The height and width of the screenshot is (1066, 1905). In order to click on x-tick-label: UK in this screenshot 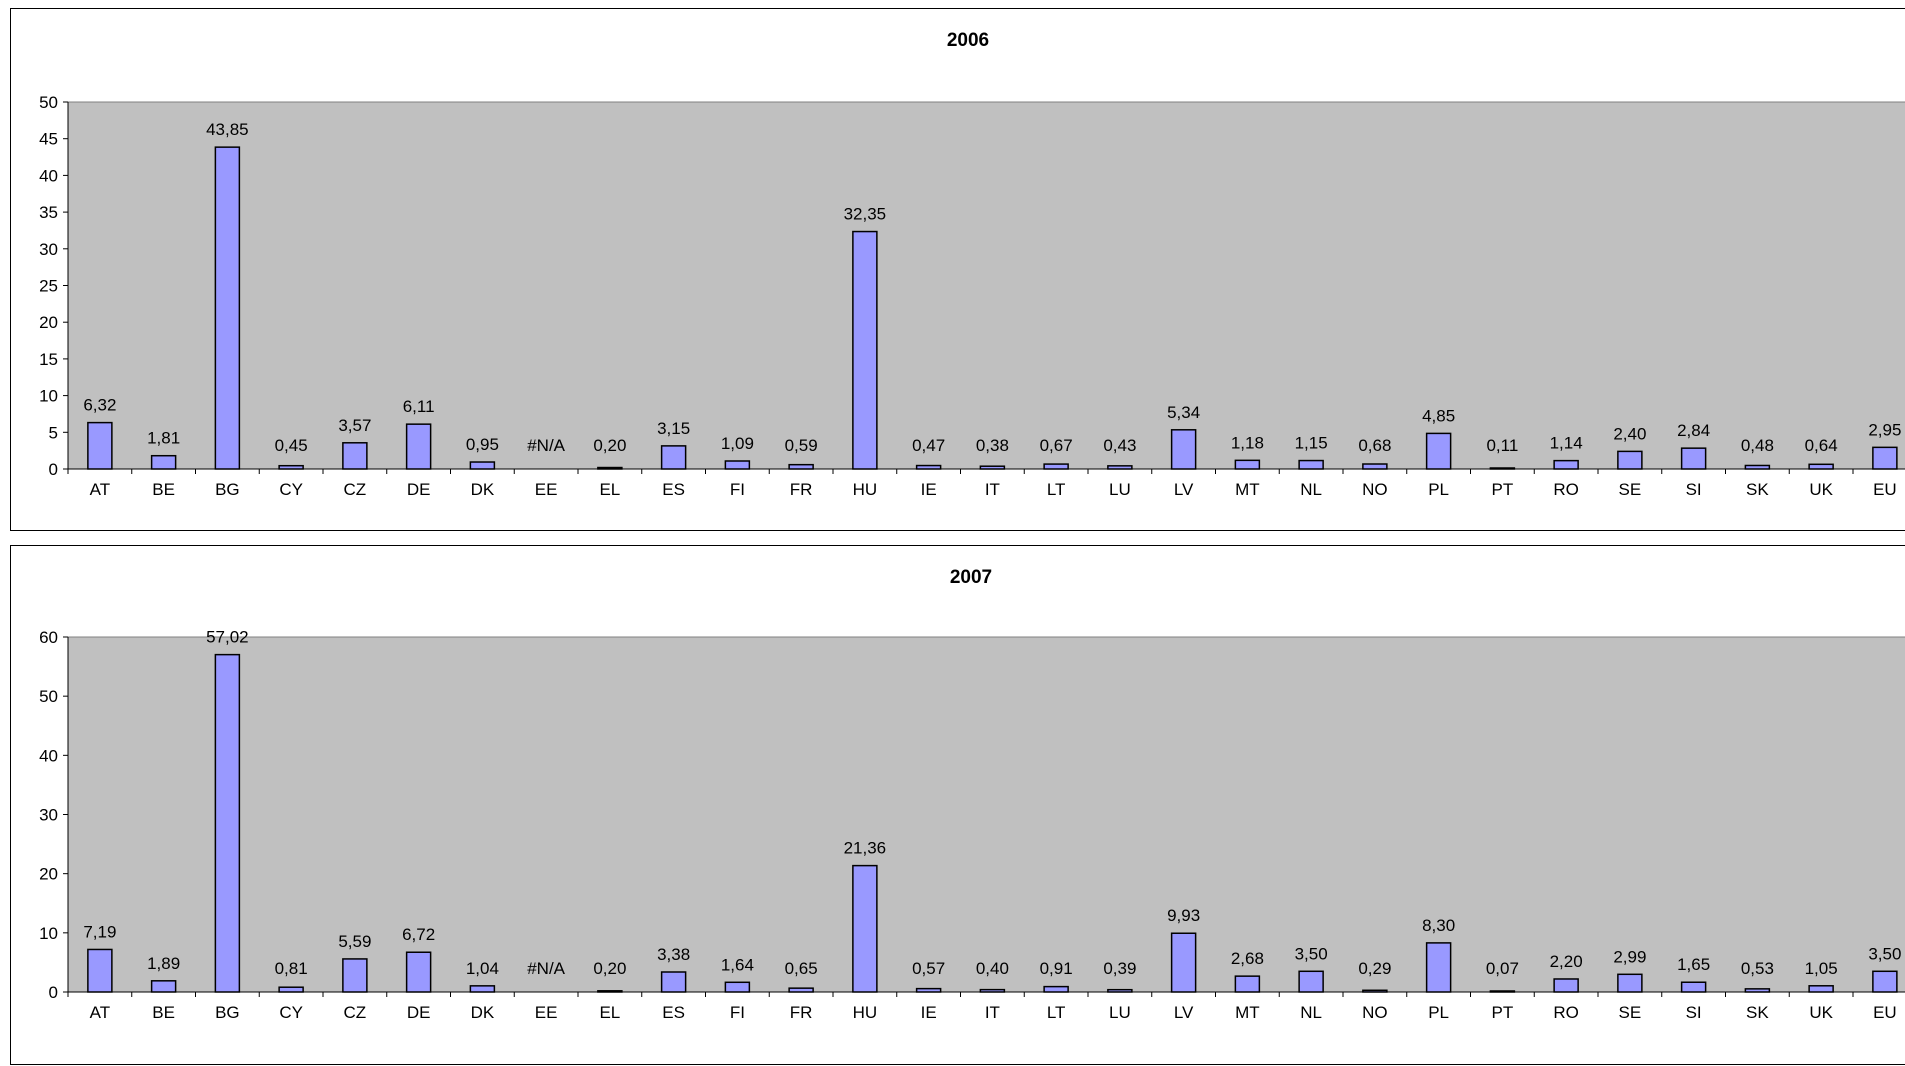, I will do `click(1821, 489)`.